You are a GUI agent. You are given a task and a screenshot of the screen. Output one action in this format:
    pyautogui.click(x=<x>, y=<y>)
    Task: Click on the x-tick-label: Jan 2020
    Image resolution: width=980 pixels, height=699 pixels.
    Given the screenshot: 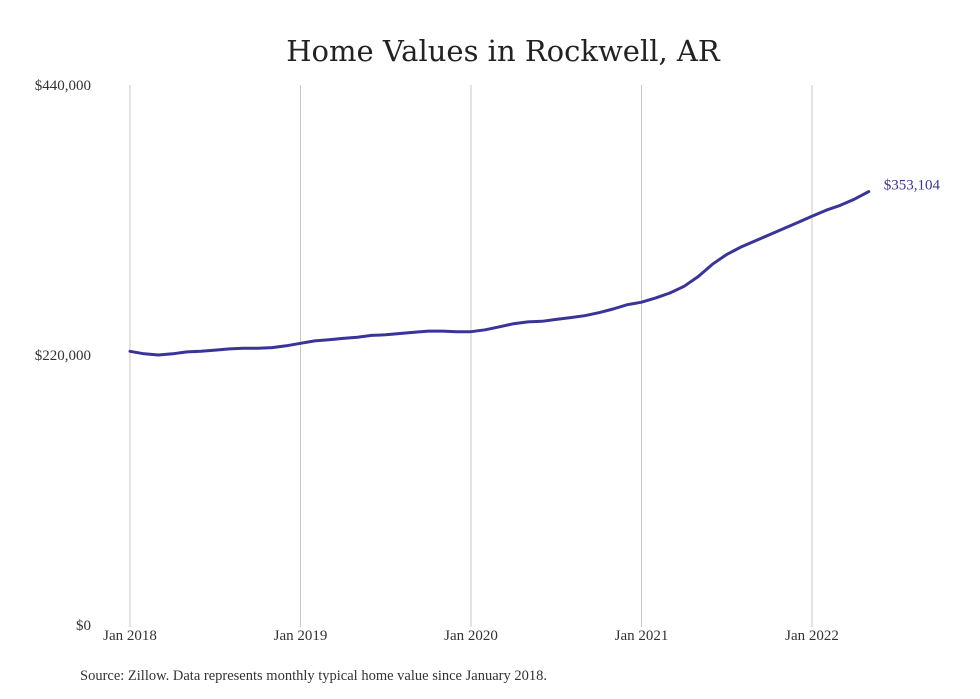 What is the action you would take?
    pyautogui.click(x=471, y=636)
    